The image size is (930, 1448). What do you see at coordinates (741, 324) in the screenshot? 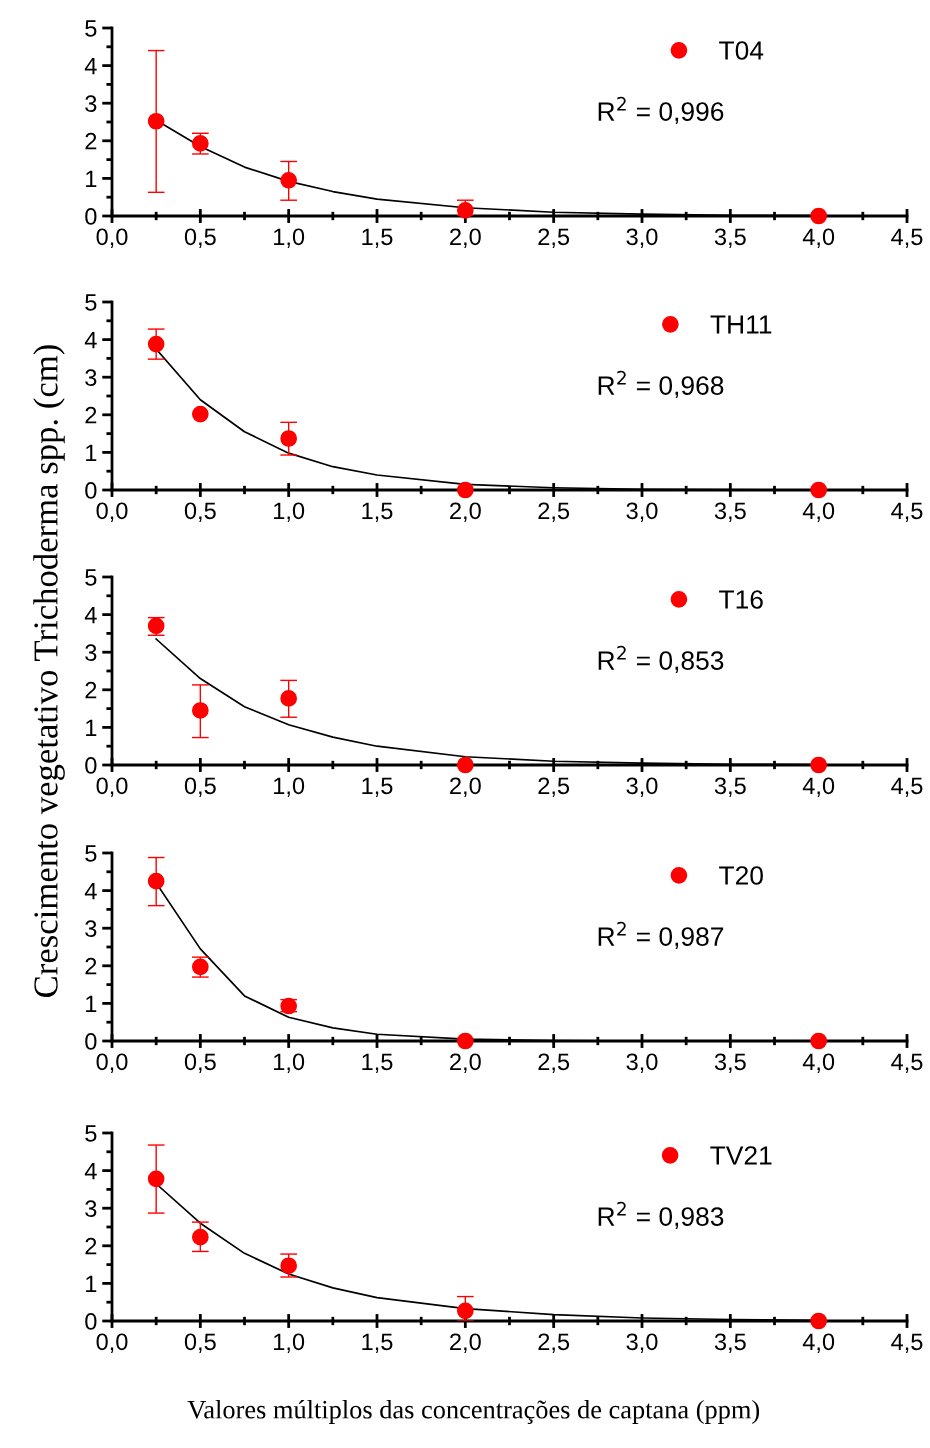
I see `legend-label: TH11` at bounding box center [741, 324].